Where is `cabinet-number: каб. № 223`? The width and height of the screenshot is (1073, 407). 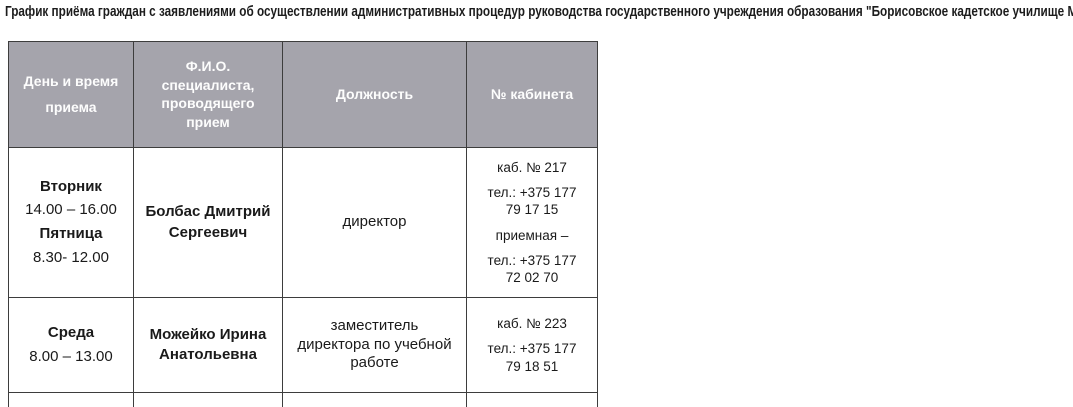
cabinet-number: каб. № 223 is located at coordinates (532, 324).